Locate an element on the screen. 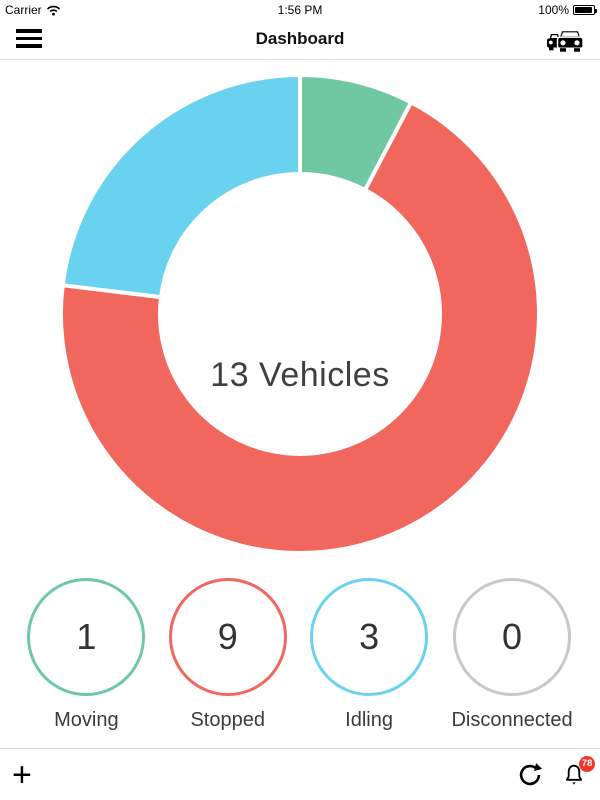 The width and height of the screenshot is (600, 800). page-title: Dashboard is located at coordinates (300, 38).